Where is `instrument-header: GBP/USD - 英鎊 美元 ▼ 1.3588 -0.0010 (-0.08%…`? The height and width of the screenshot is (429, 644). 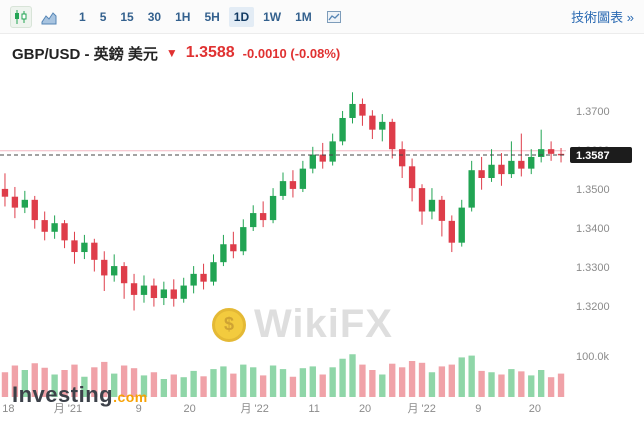 instrument-header: GBP/USD - 英鎊 美元 ▼ 1.3588 -0.0010 (-0.08%… is located at coordinates (322, 53).